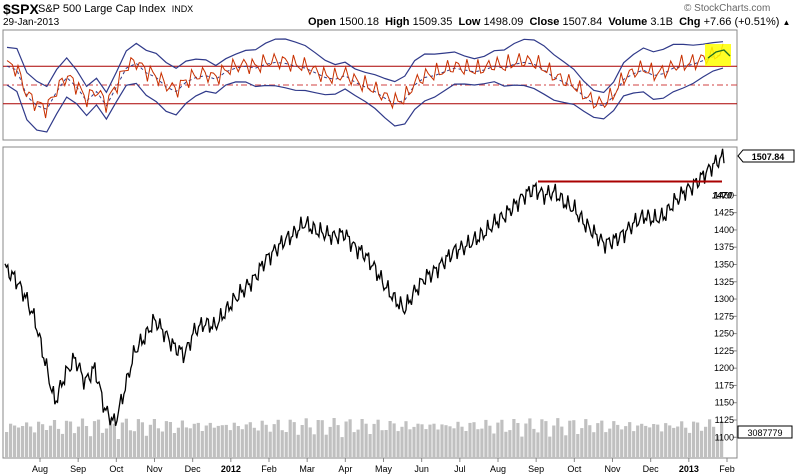 This screenshot has height=476, width=801. I want to click on y-tick-label: 1100, so click(724, 437).